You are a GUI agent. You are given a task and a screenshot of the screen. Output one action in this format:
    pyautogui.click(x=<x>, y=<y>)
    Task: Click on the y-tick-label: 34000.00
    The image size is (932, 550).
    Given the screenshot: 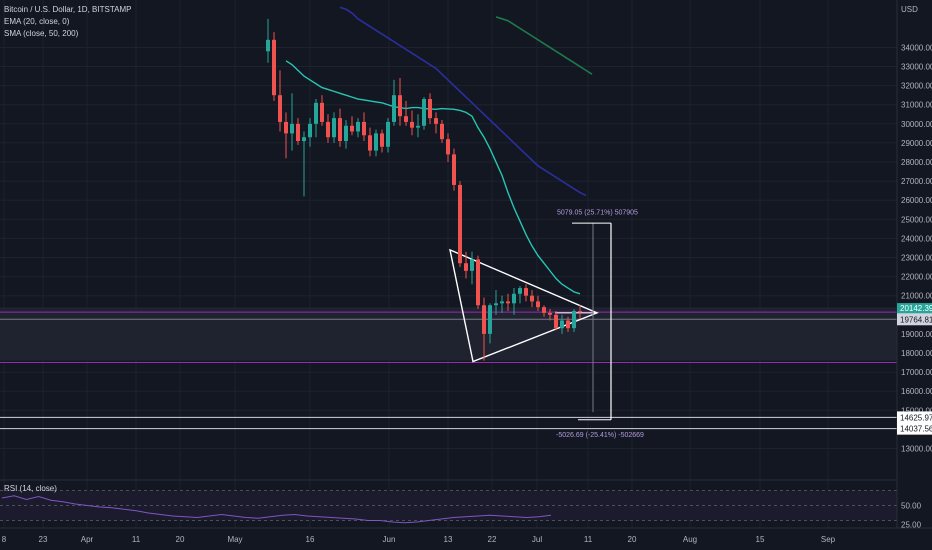 What is the action you would take?
    pyautogui.click(x=916, y=47)
    